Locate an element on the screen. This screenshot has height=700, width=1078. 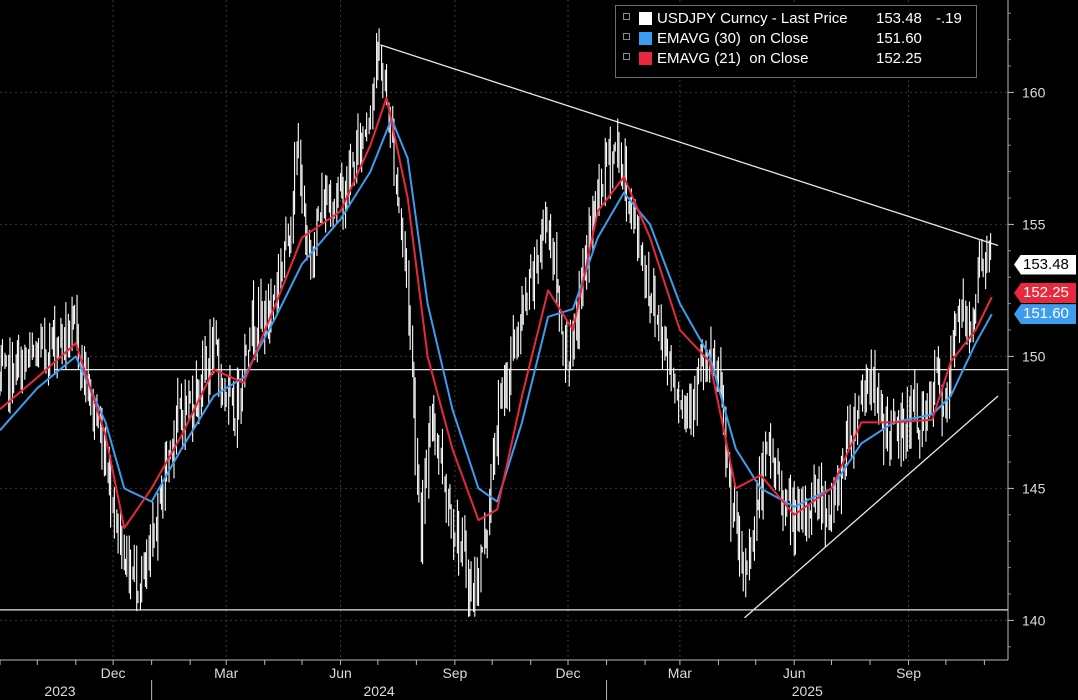
legend-row-price: USDJPY Curncy - Last Price 153.48 -.19 is located at coordinates (796, 20).